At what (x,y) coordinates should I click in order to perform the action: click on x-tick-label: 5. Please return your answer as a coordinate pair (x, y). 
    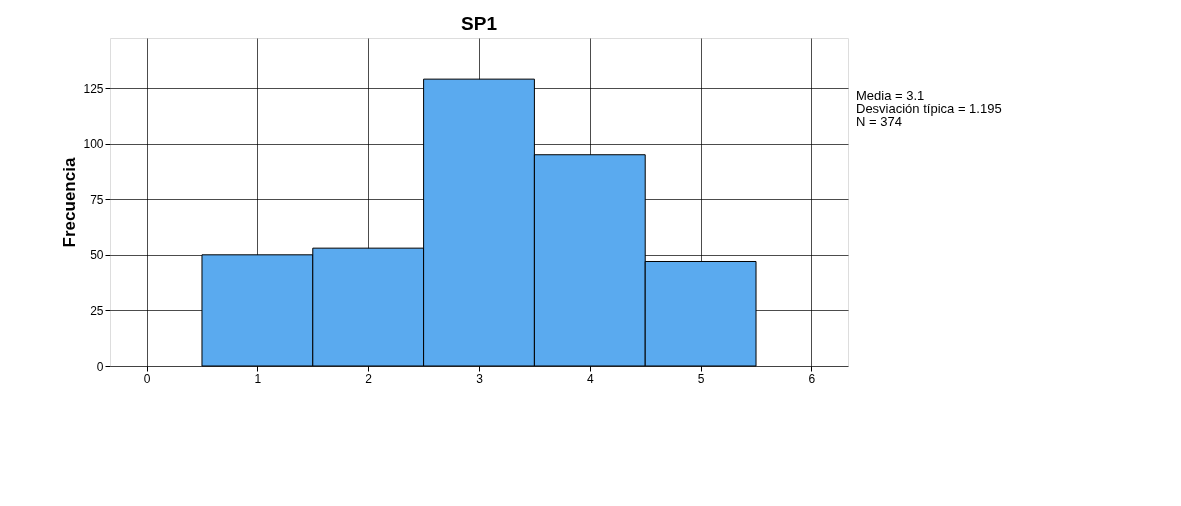
    Looking at the image, I should click on (701, 378).